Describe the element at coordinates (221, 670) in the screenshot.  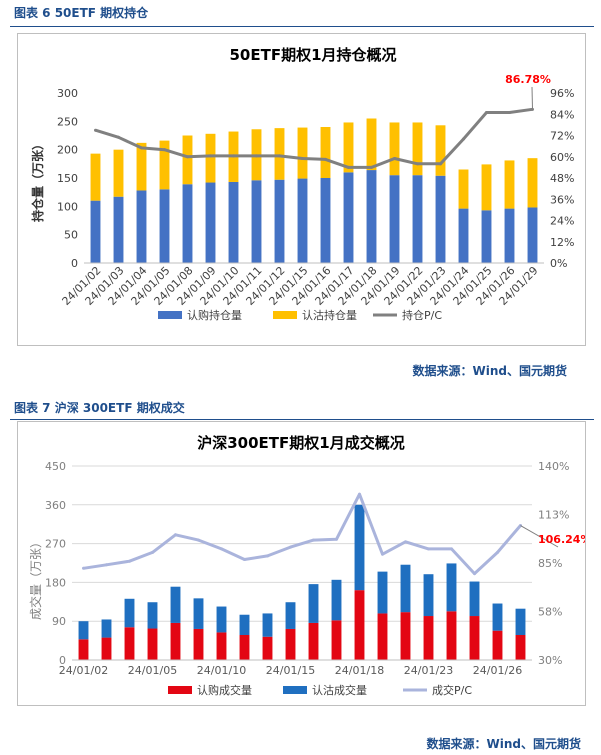
I see `x-tick-label: 24/01/10` at that location.